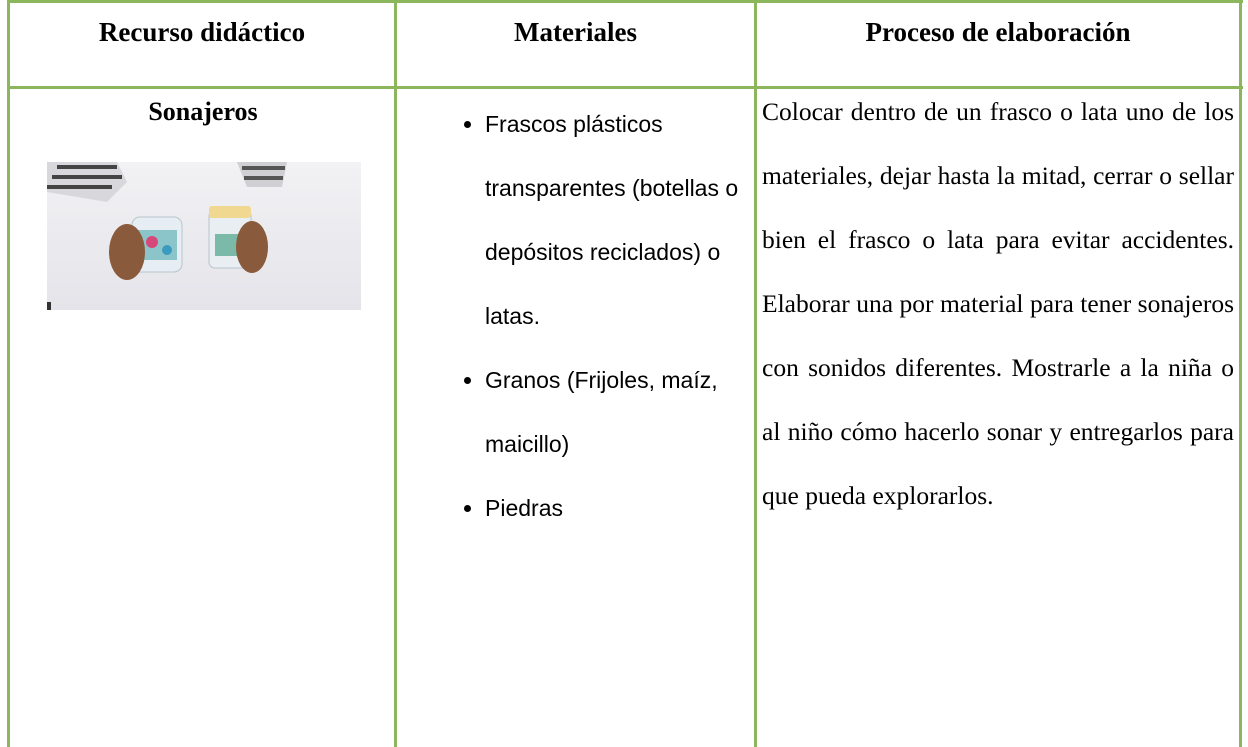 This screenshot has width=1248, height=747. Describe the element at coordinates (998, 32) in the screenshot. I see `header-cell: Proceso de elaboración` at that location.